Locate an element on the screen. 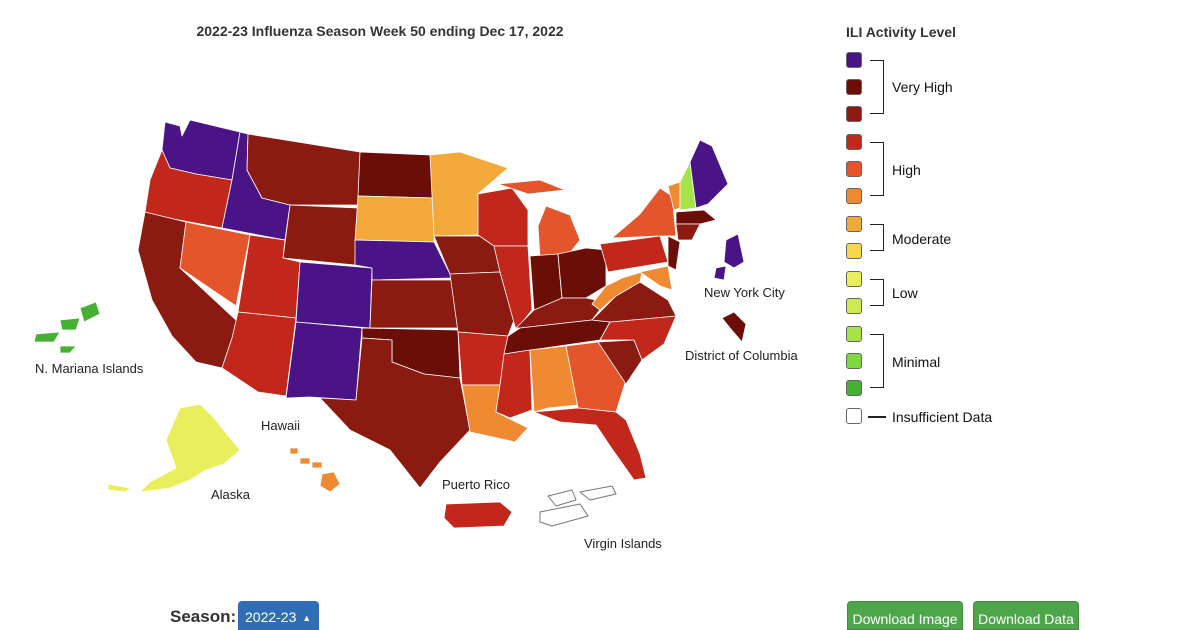 This screenshot has width=1200, height=630. legend-title: ILI Activity Level is located at coordinates (901, 32).